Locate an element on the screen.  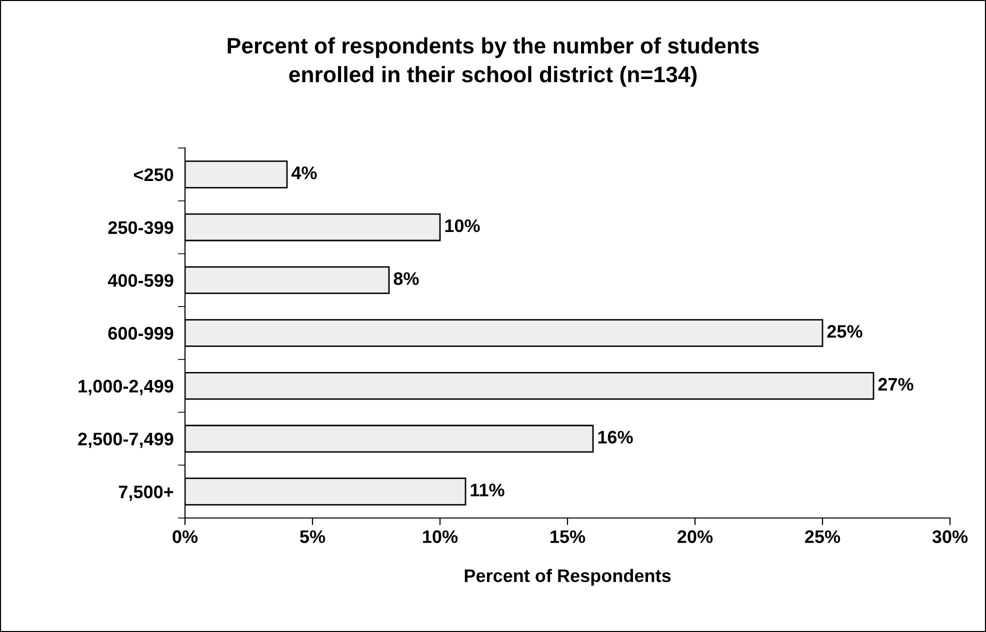
data-label: 10% is located at coordinates (462, 225).